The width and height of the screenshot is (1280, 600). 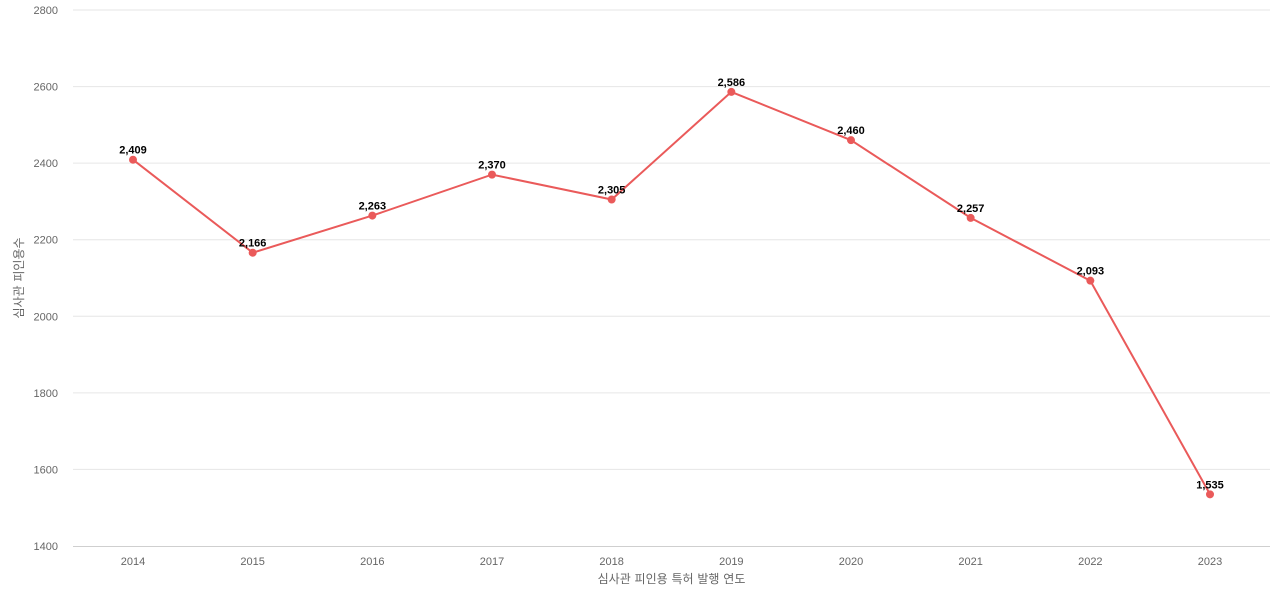 I want to click on data-label: 1,535, so click(x=1210, y=485).